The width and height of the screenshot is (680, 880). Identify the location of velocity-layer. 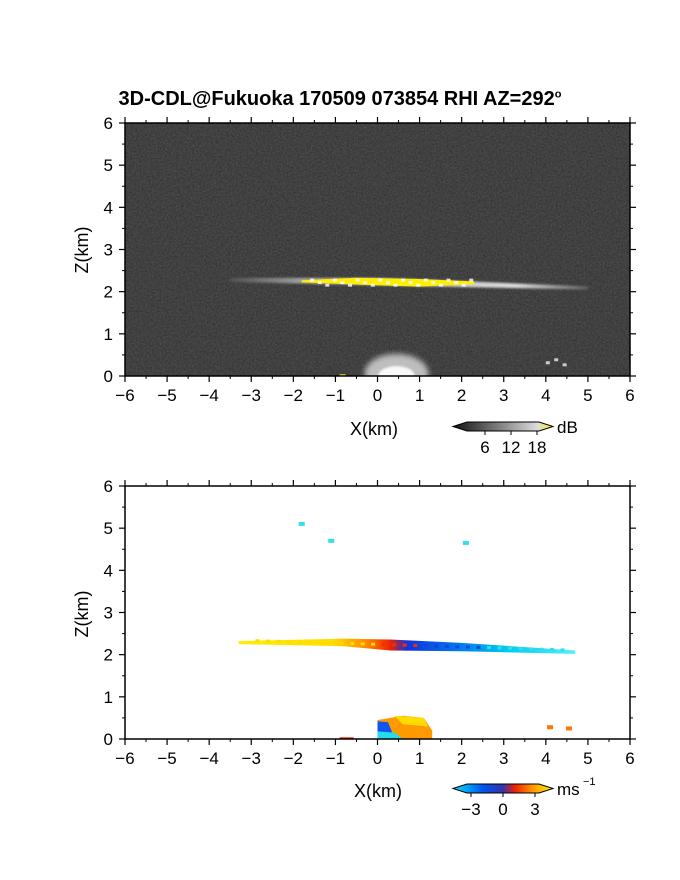
(407, 646).